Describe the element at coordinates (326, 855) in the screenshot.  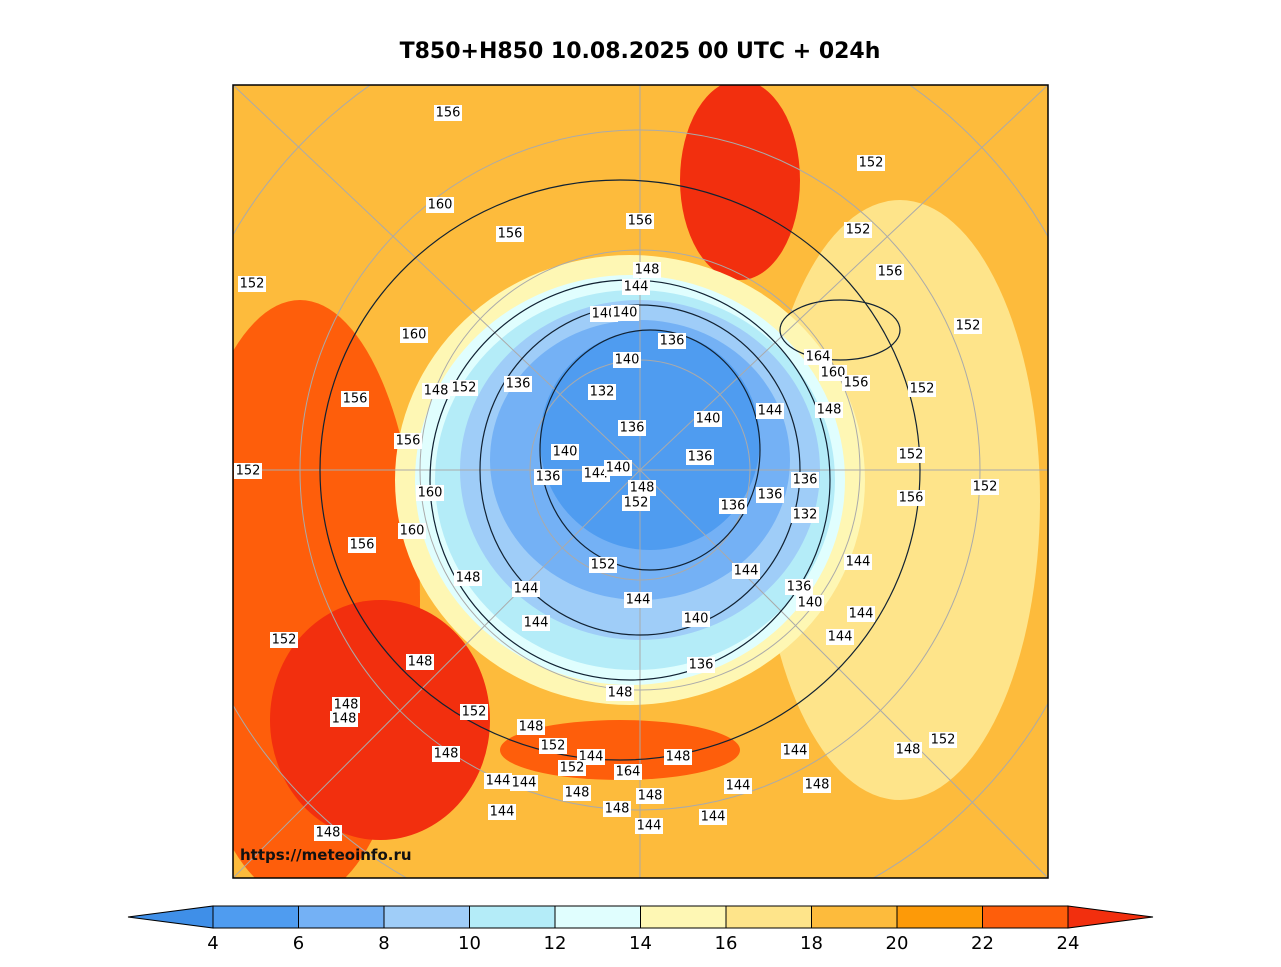
I see `watermark: https://meteoinfo.ru` at that location.